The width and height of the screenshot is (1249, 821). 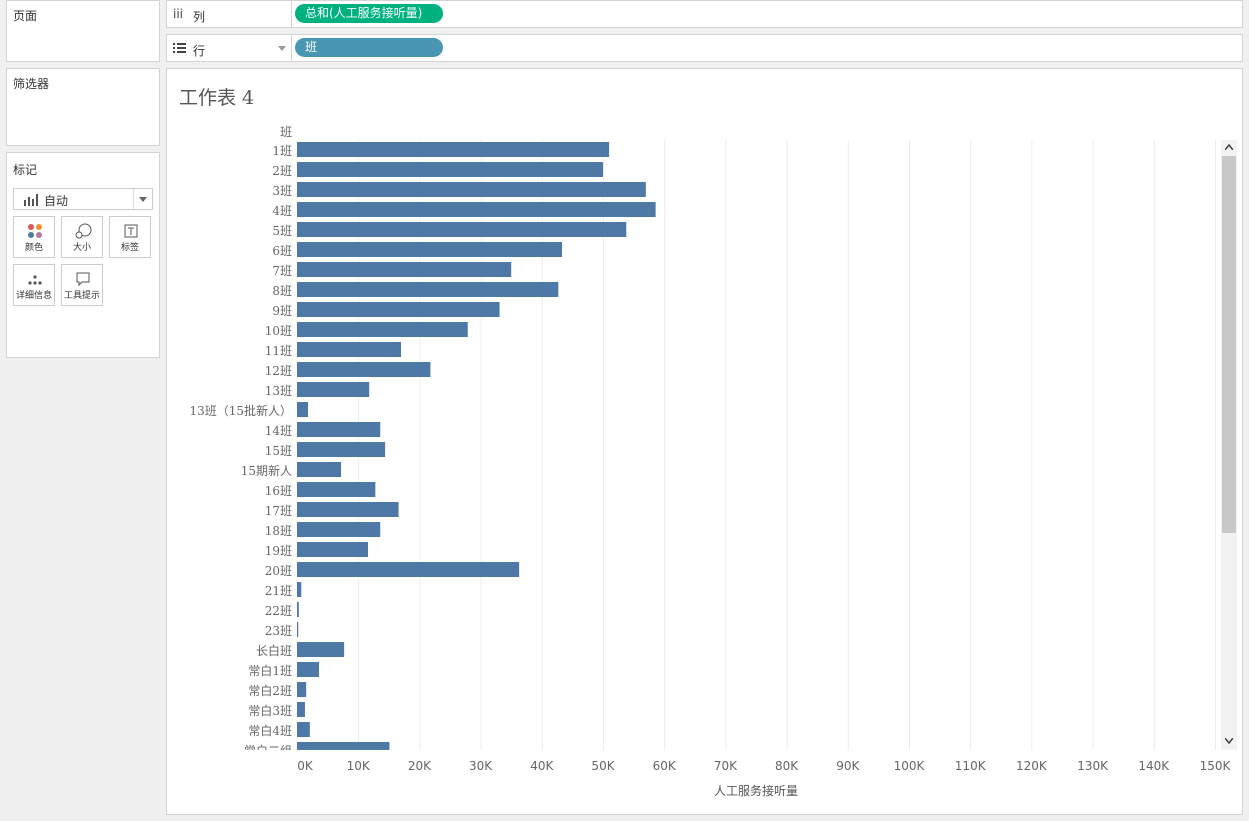 I want to click on columns-shelf-label: iii 列, so click(x=229, y=14).